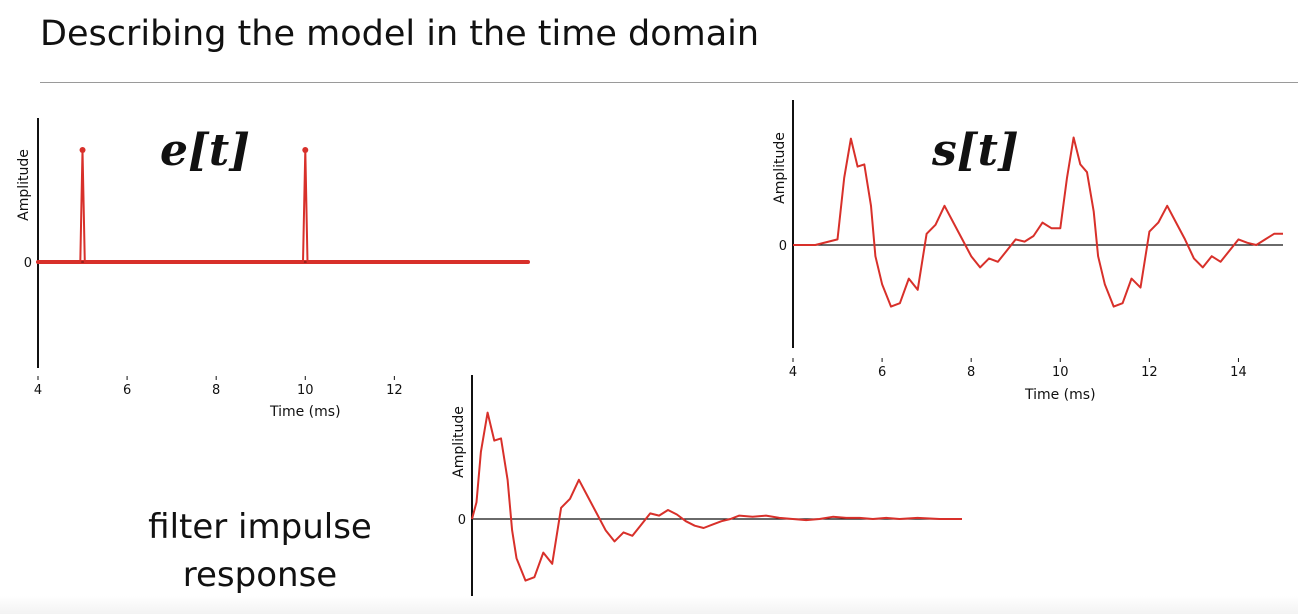 Image resolution: width=1298 pixels, height=614 pixels. What do you see at coordinates (669, 82) in the screenshot?
I see `title-divider` at bounding box center [669, 82].